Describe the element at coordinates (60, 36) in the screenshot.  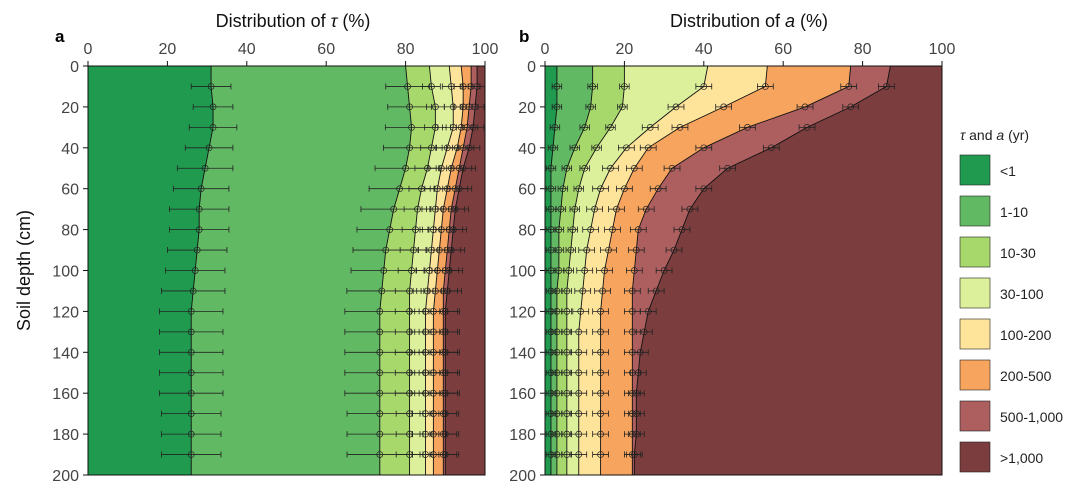
I see `panel-letter: a` at that location.